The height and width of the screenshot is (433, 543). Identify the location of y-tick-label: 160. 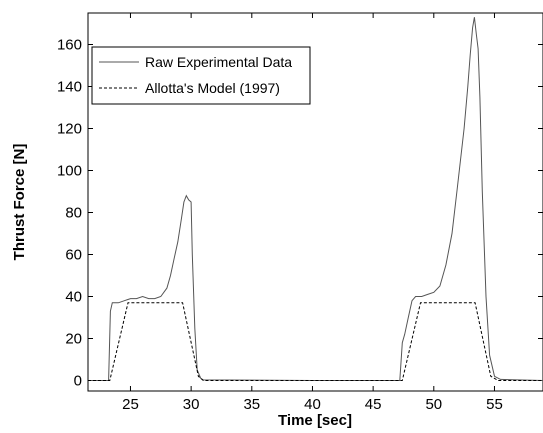
(69, 45).